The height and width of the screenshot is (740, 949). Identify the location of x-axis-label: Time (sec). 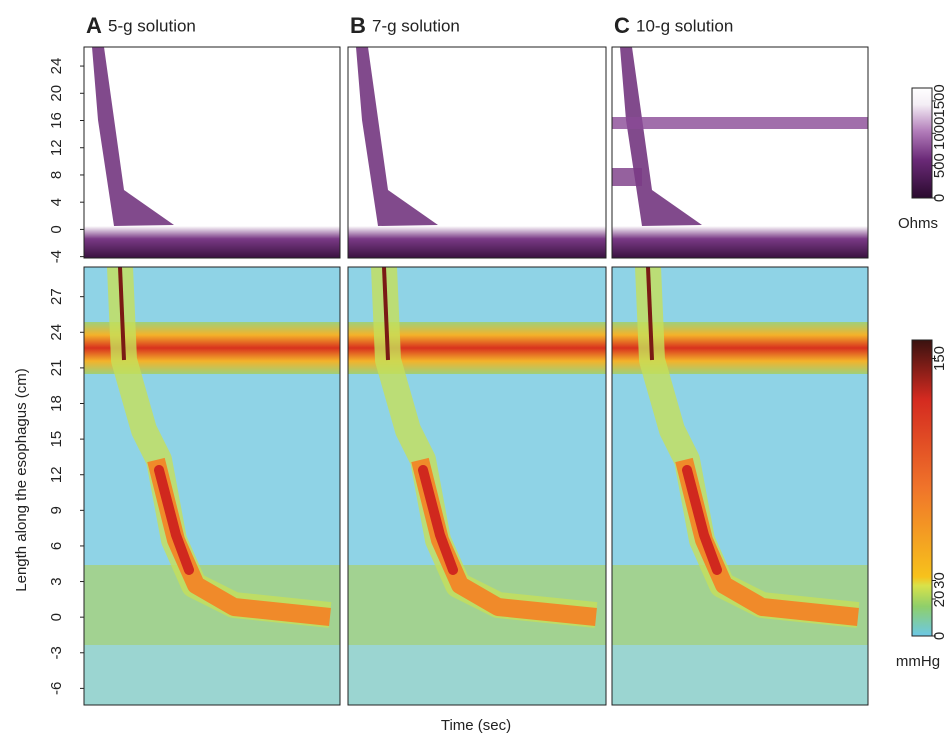
(476, 725).